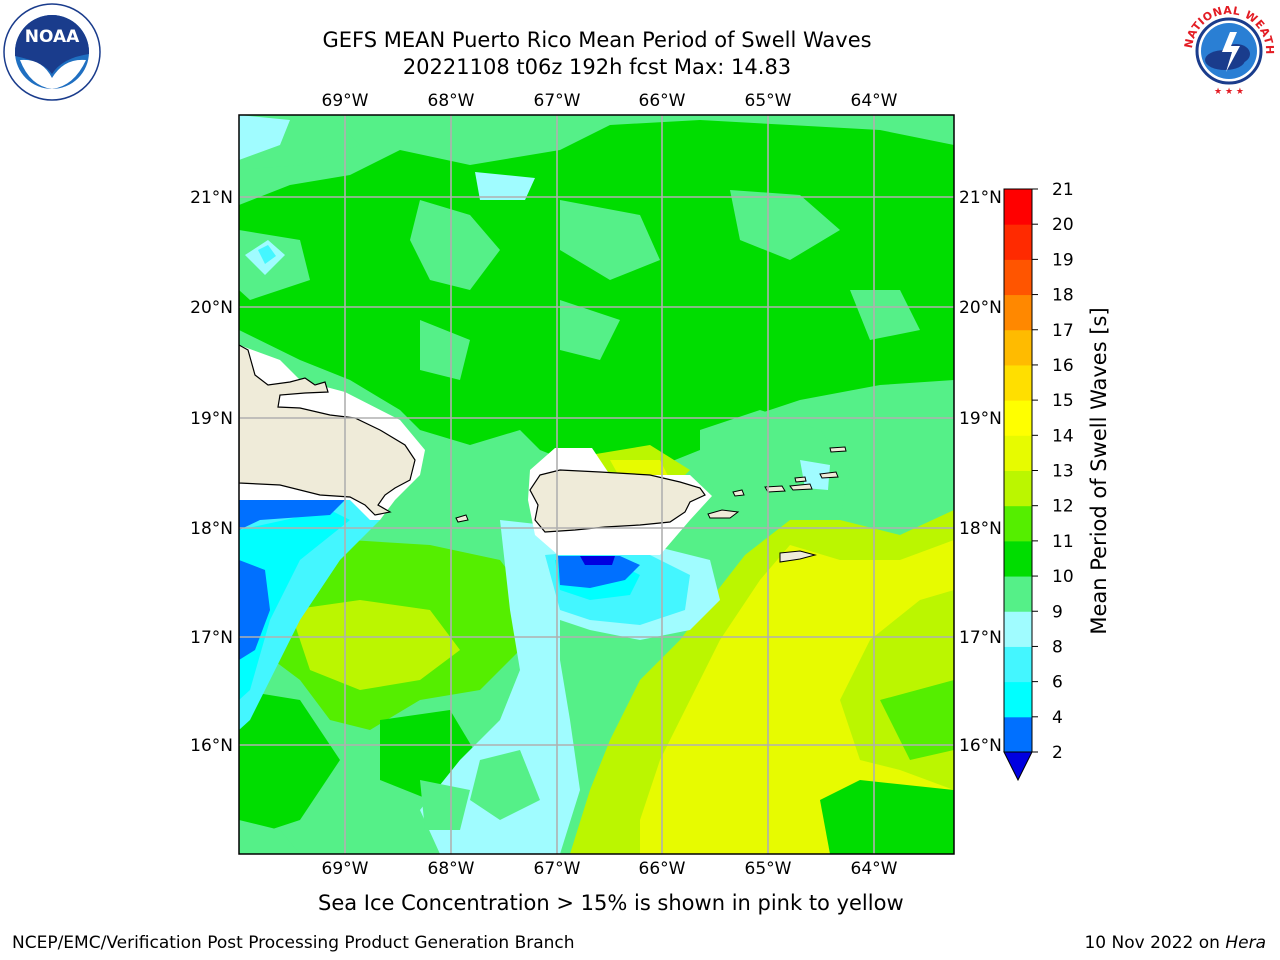 The width and height of the screenshot is (1280, 960). What do you see at coordinates (1063, 190) in the screenshot?
I see `colorbar-tick-label: 21` at bounding box center [1063, 190].